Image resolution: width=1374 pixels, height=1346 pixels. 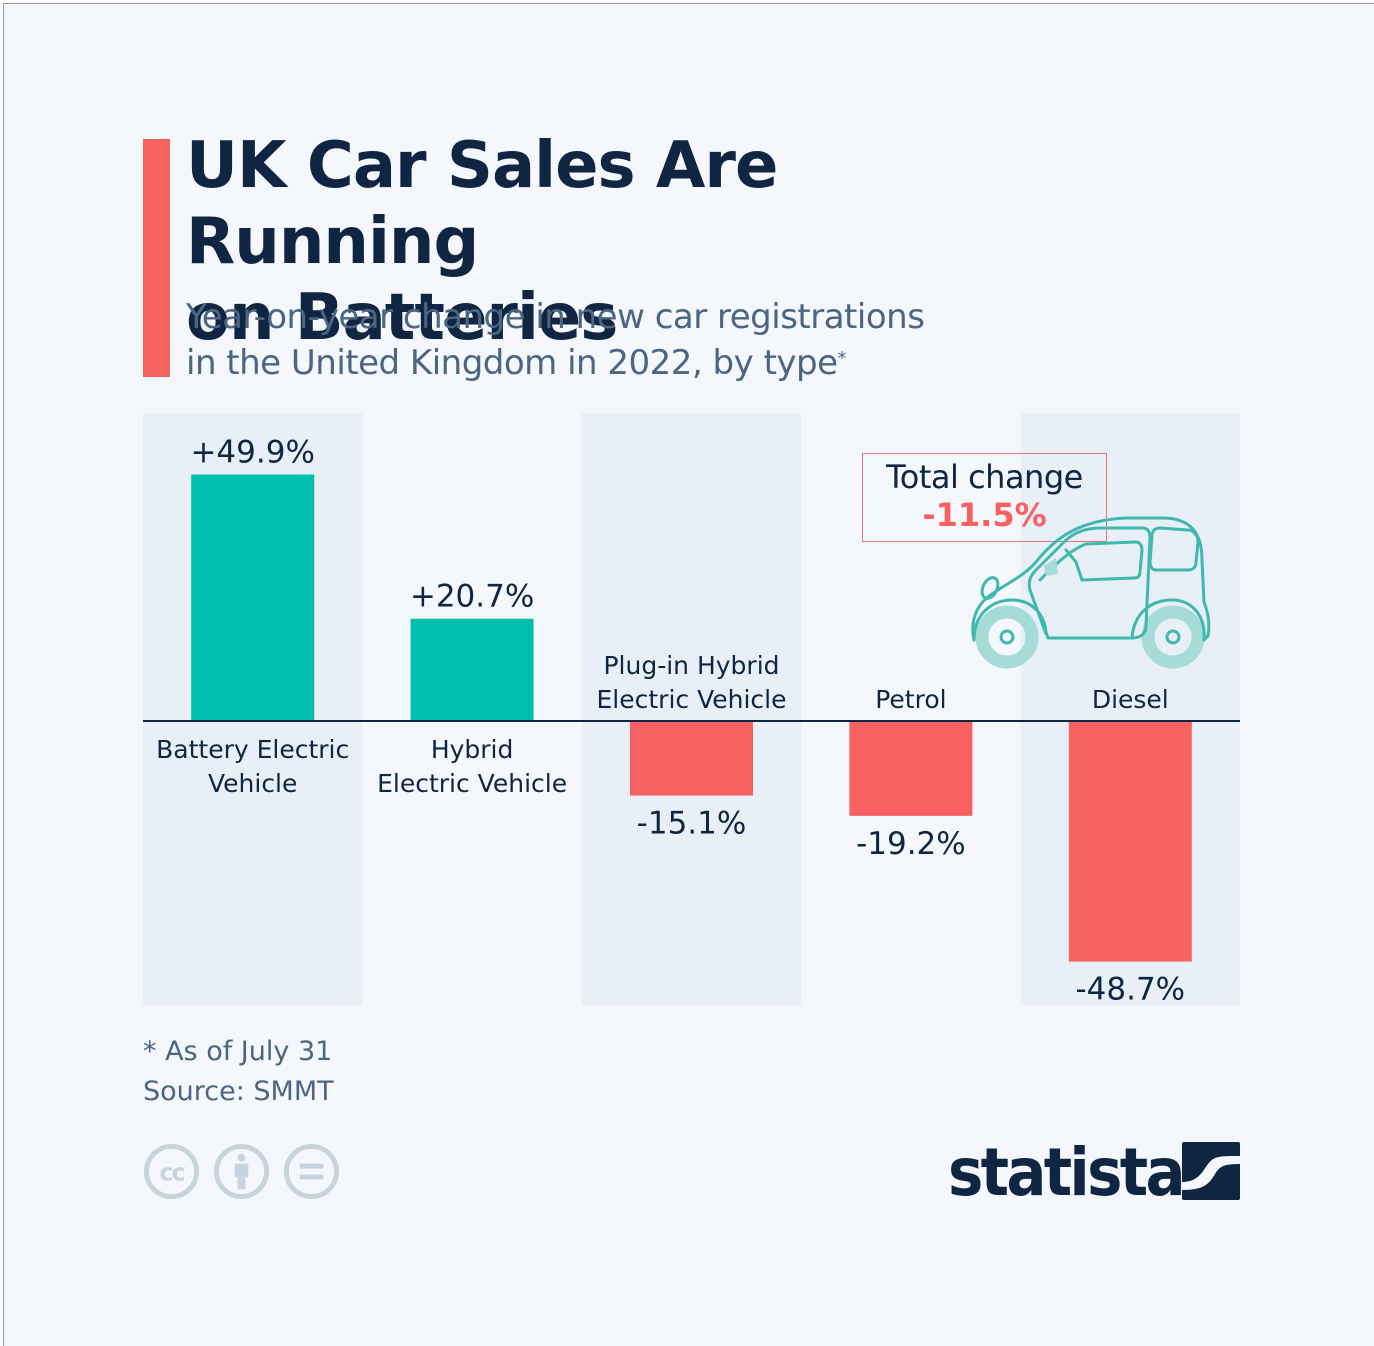 I want to click on total-change-box: Total change -11.5%, so click(x=984, y=497).